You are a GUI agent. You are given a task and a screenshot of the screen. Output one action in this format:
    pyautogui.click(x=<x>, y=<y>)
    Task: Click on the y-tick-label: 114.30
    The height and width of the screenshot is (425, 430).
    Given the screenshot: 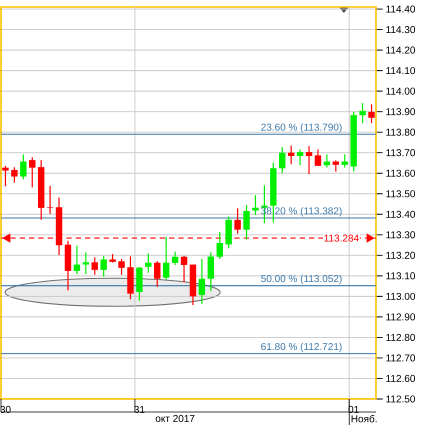 What is the action you would take?
    pyautogui.click(x=401, y=30)
    